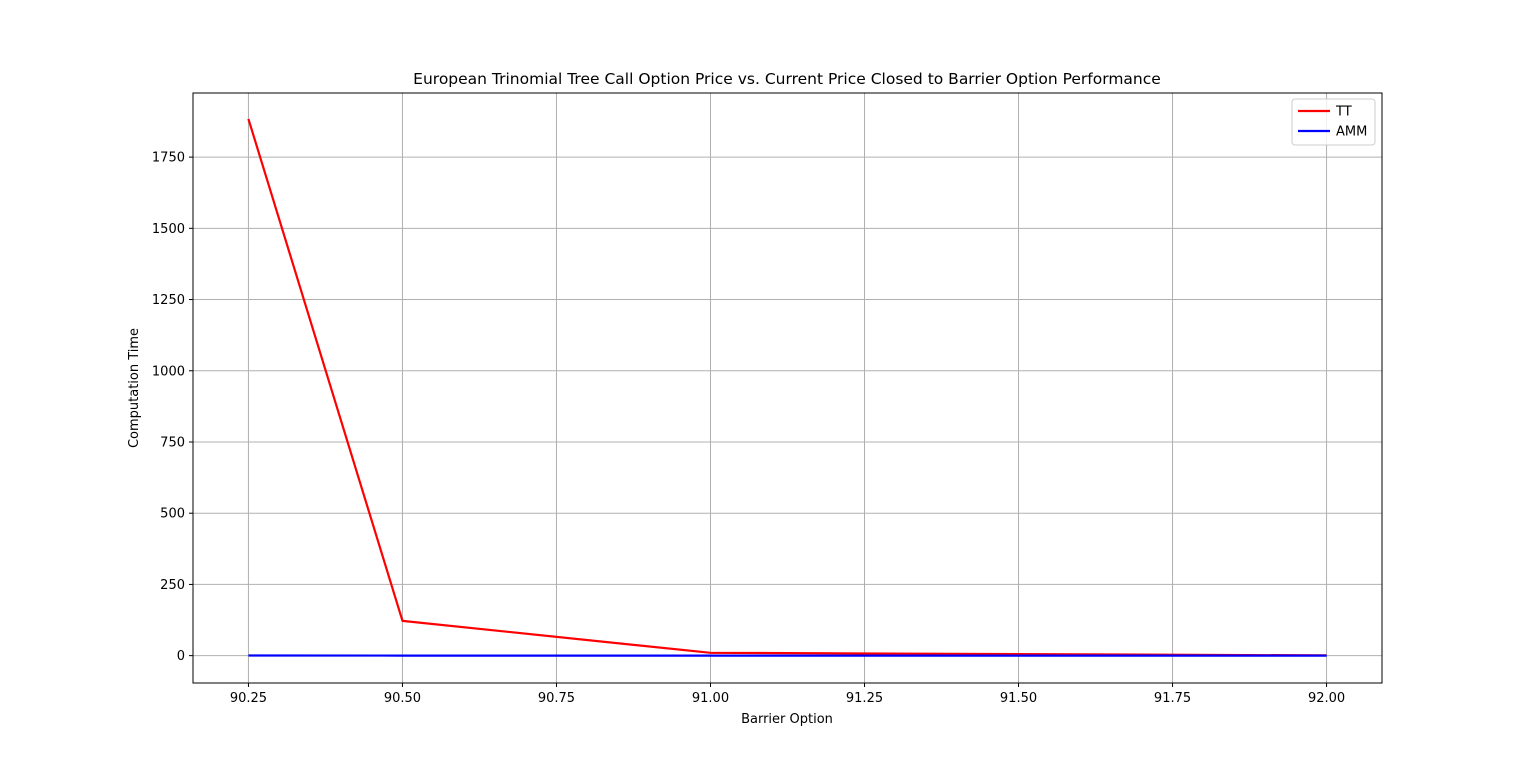 The width and height of the screenshot is (1536, 767). I want to click on x-tick-label: 90.50, so click(402, 698).